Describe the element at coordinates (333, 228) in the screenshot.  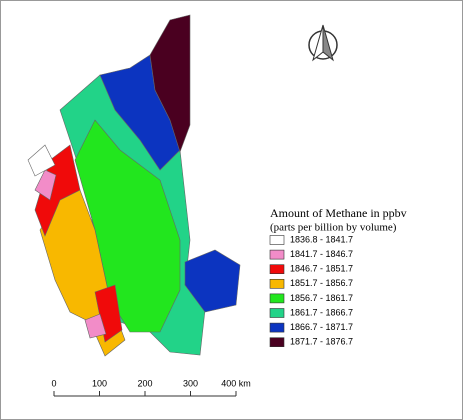
I see `legend-subtitle: (parts per billion by volume)` at that location.